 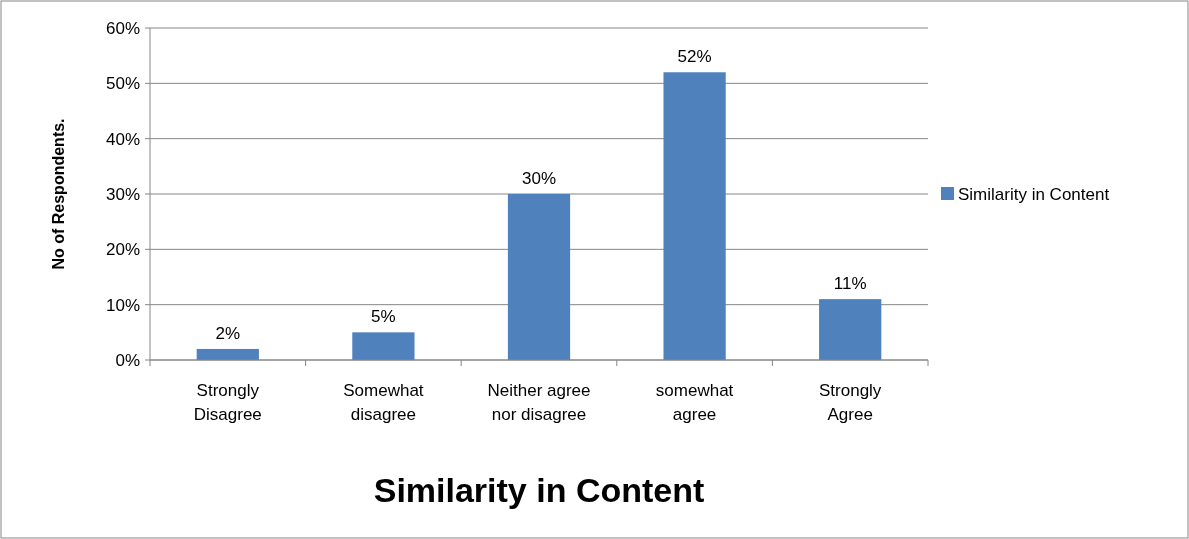 I want to click on data-label: 30%, so click(x=539, y=178).